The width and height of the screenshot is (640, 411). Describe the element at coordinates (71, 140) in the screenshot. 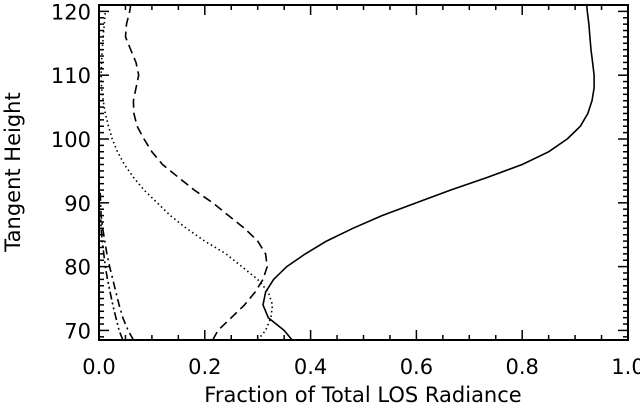

I see `y-tick-label: 100` at that location.